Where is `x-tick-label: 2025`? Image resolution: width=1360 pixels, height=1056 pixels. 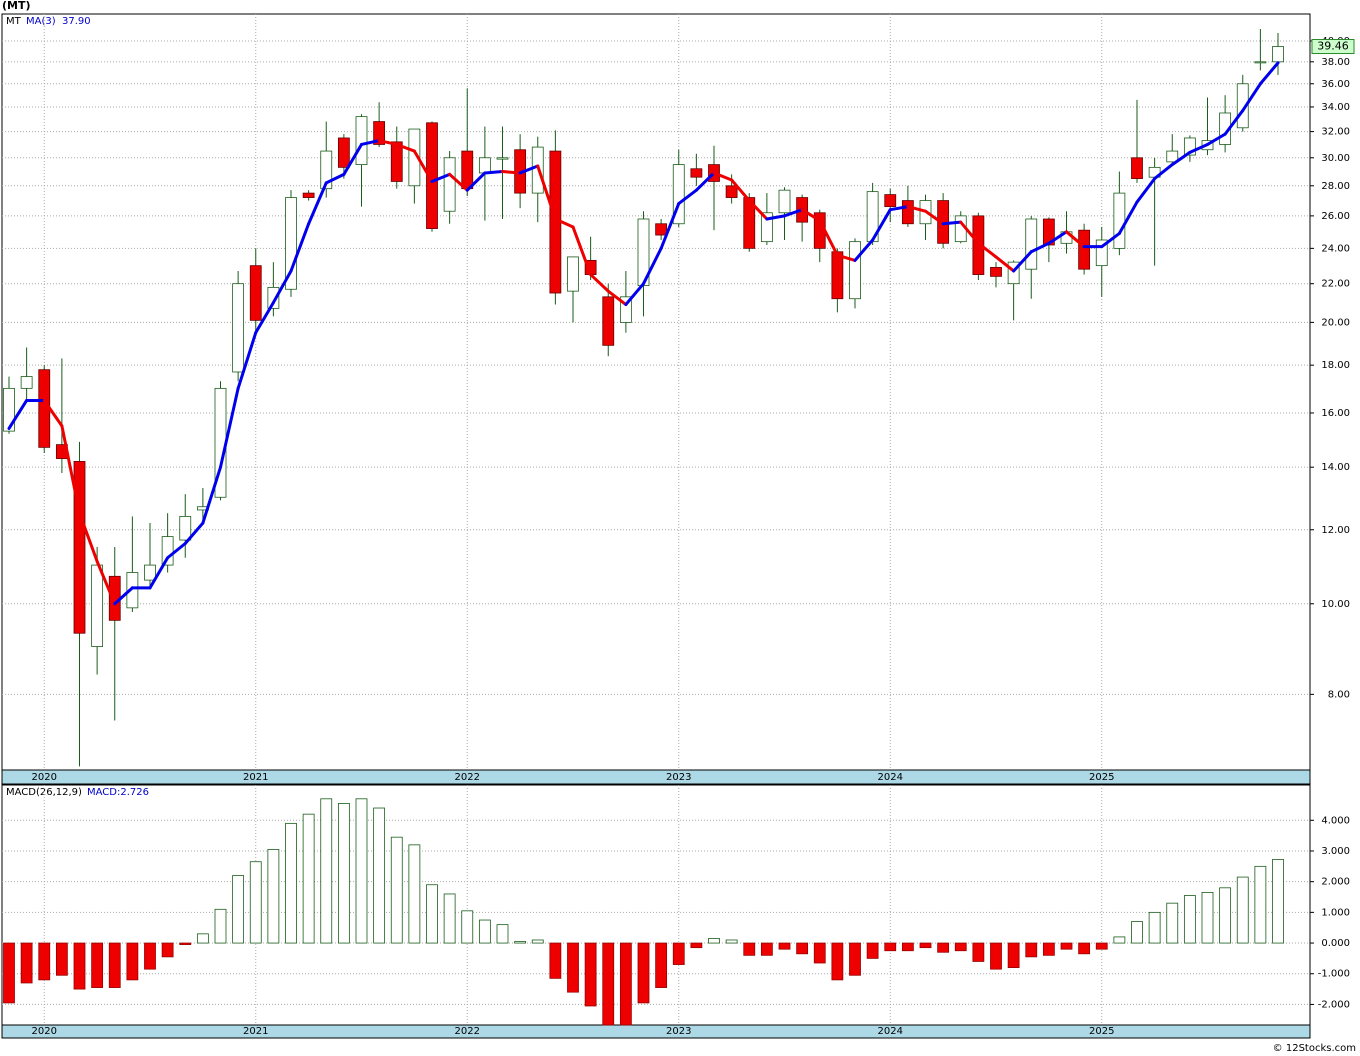
x-tick-label: 2025 is located at coordinates (1101, 777).